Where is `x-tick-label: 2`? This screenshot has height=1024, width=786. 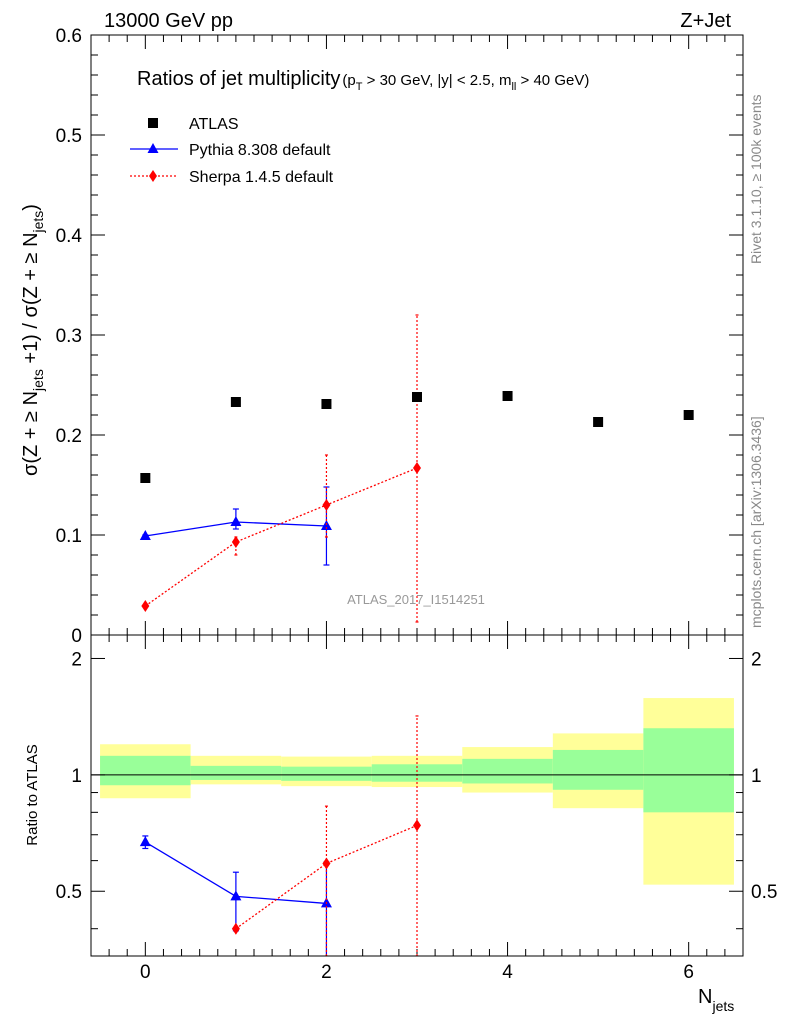
x-tick-label: 2 is located at coordinates (326, 972).